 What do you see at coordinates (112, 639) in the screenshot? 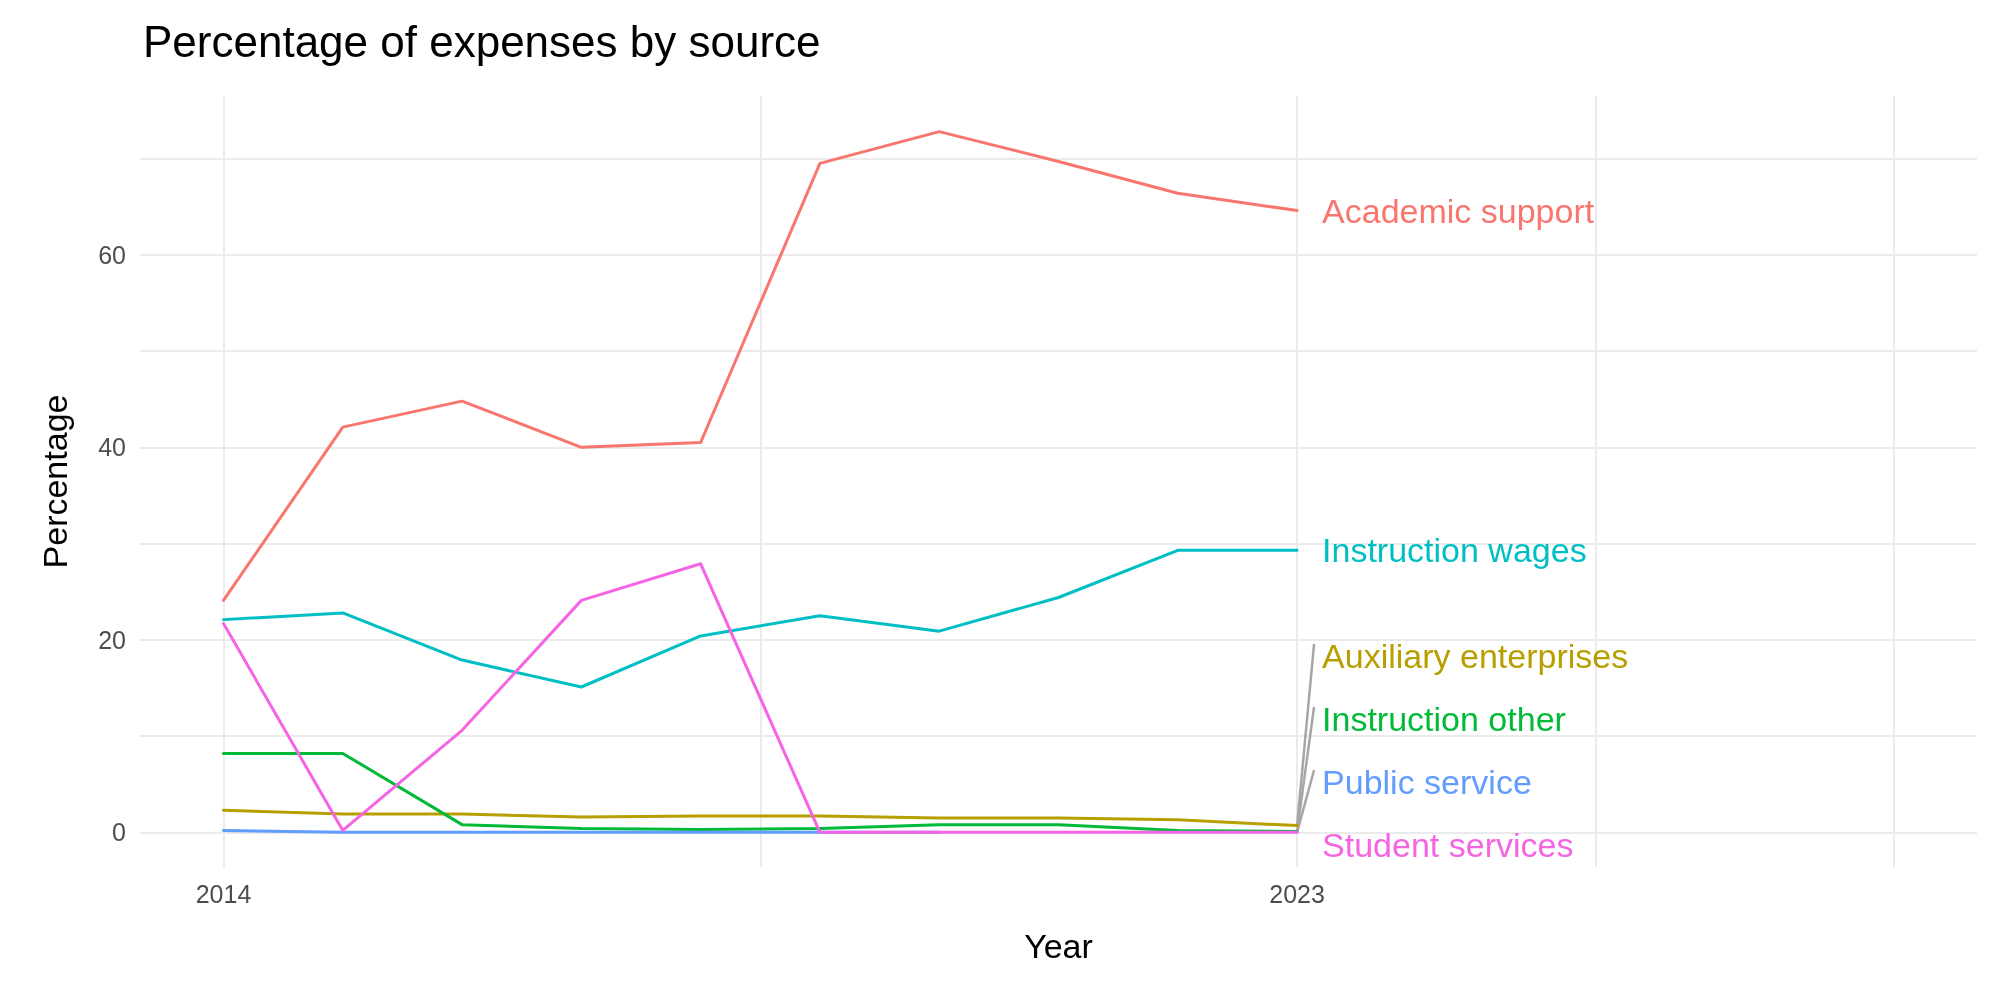
I see `y-tick-label: 20` at bounding box center [112, 639].